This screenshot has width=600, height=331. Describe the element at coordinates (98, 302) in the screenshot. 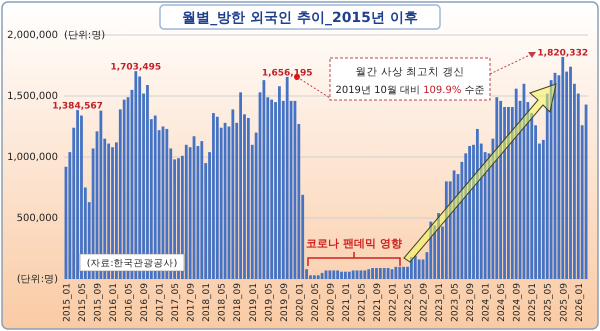

I see `x-tick-label: 2015_09` at that location.